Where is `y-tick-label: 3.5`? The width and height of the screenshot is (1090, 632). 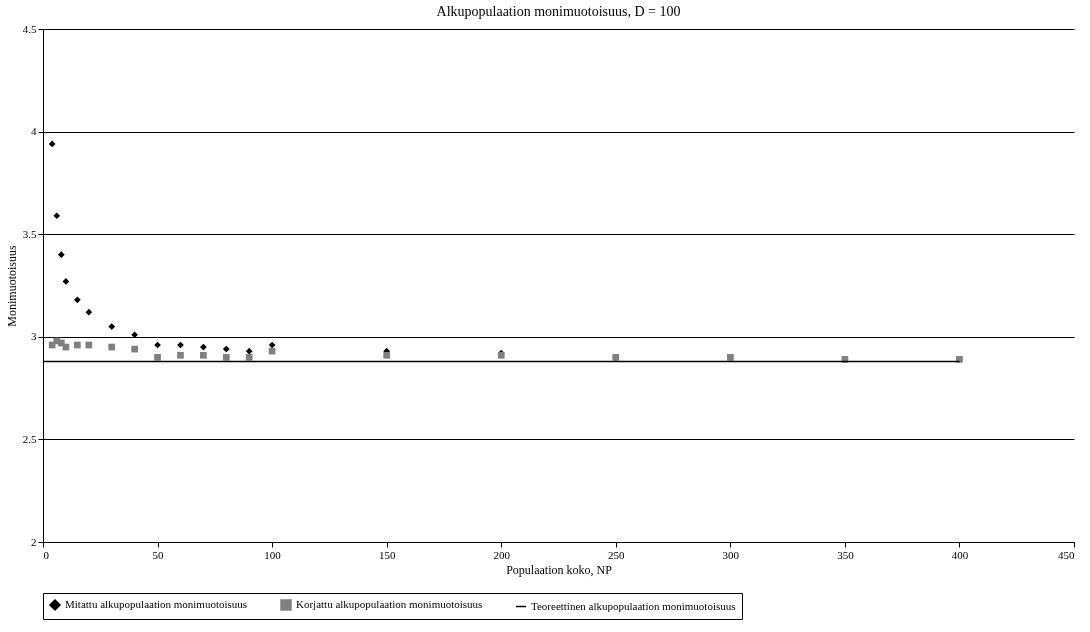 y-tick-label: 3.5 is located at coordinates (29, 233).